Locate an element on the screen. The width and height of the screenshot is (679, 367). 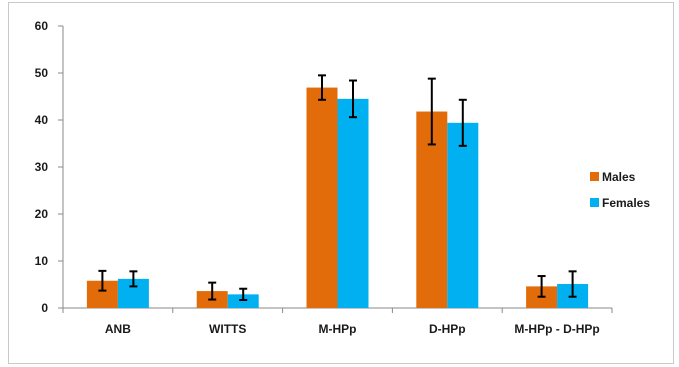
x-tick-label: WITTS is located at coordinates (227, 329).